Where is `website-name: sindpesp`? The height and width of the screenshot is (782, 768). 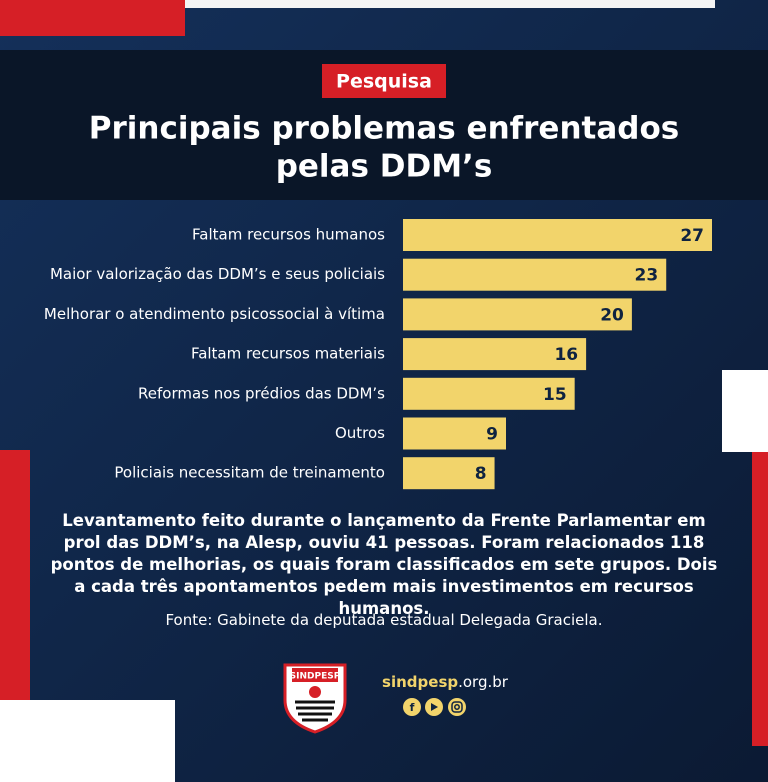
website-name: sindpesp is located at coordinates (420, 682).